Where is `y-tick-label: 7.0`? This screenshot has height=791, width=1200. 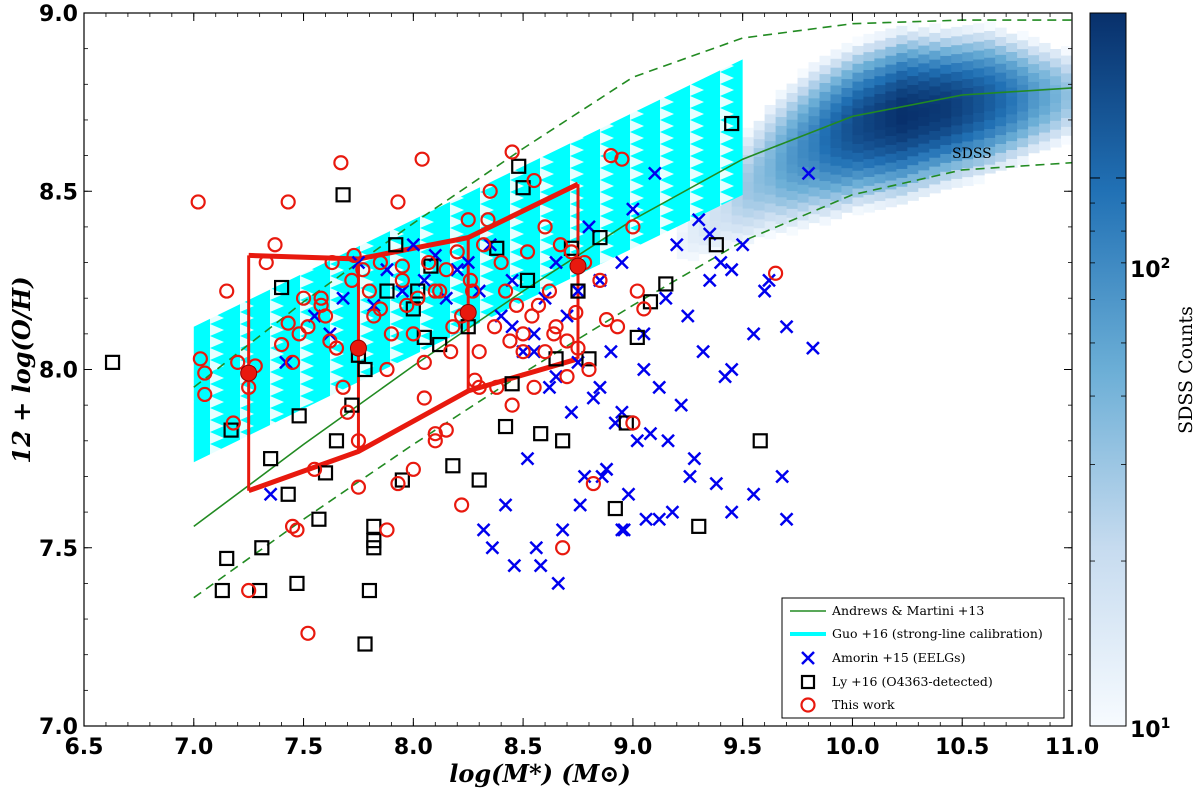 y-tick-label: 7.0 is located at coordinates (58, 727).